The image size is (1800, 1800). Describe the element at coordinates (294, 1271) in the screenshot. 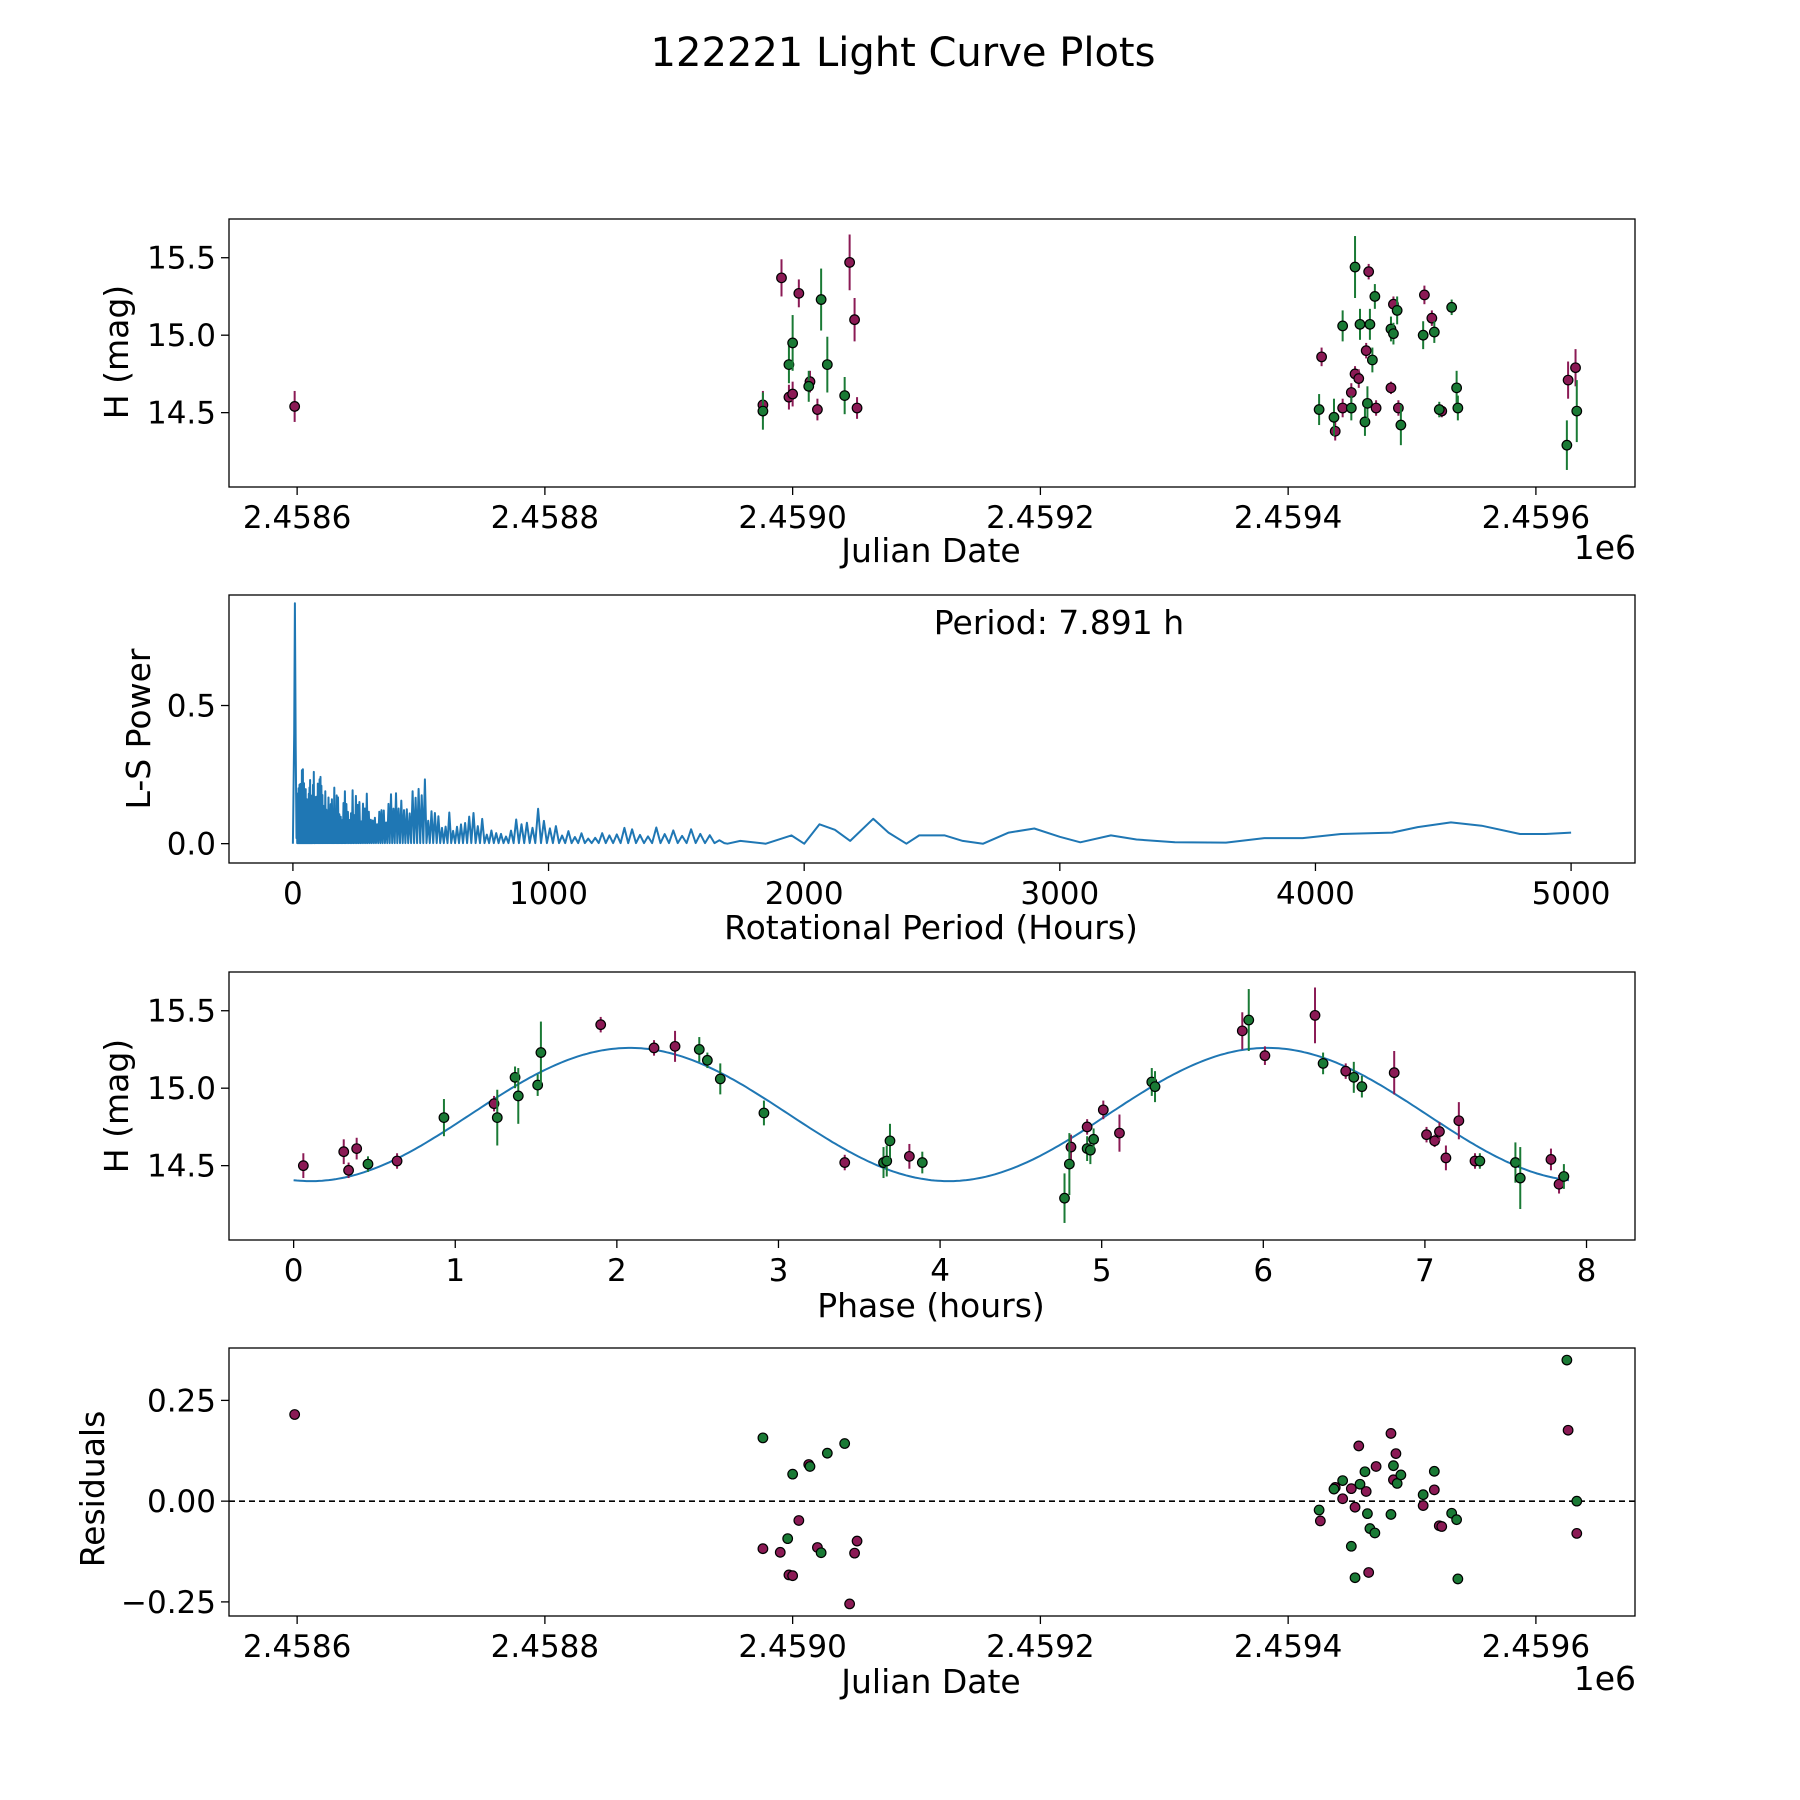

I see `phased-xtick-label: 0` at that location.